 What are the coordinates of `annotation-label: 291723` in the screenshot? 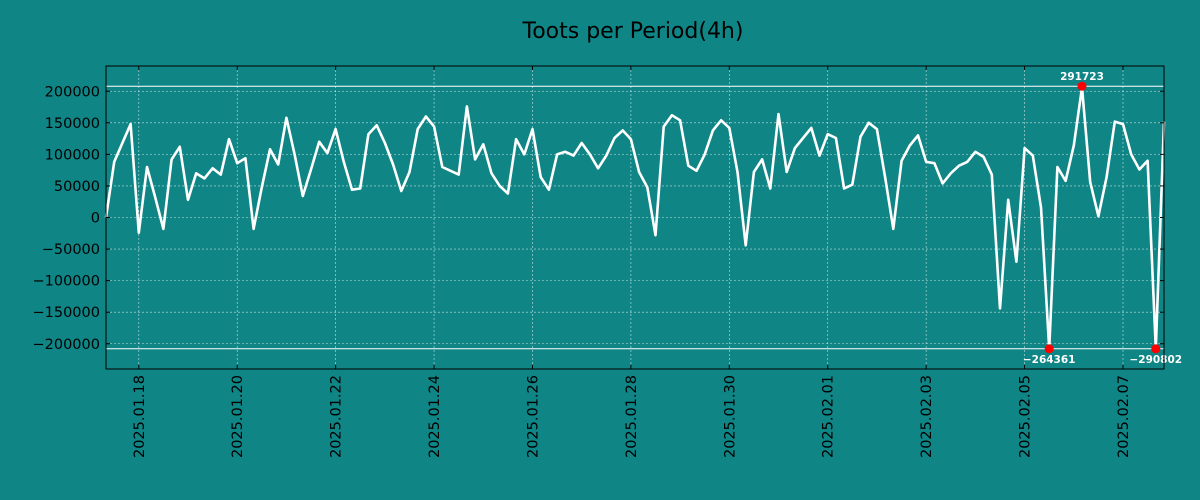 It's located at (1082, 77).